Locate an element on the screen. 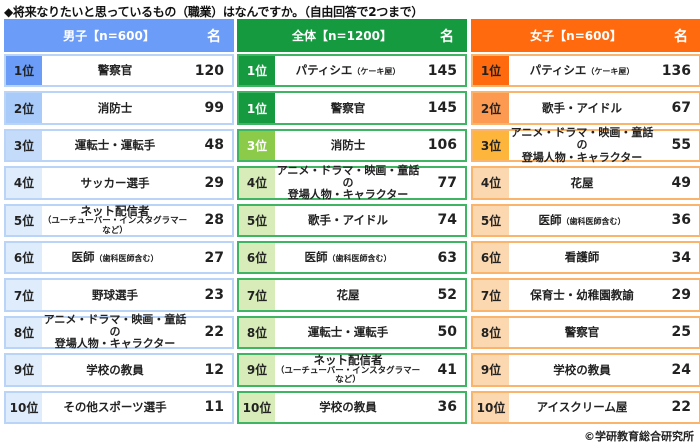 The width and height of the screenshot is (700, 448). ranking-row: 1位 警察官 145 is located at coordinates (352, 108).